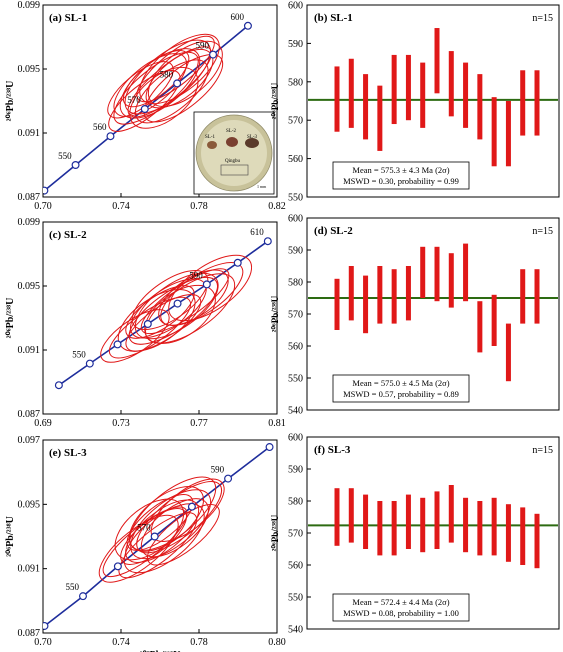 Image resolution: width=563 pixels, height=652 pixels. What do you see at coordinates (100, 127) in the screenshot?
I see `age-label: 560` at bounding box center [100, 127].